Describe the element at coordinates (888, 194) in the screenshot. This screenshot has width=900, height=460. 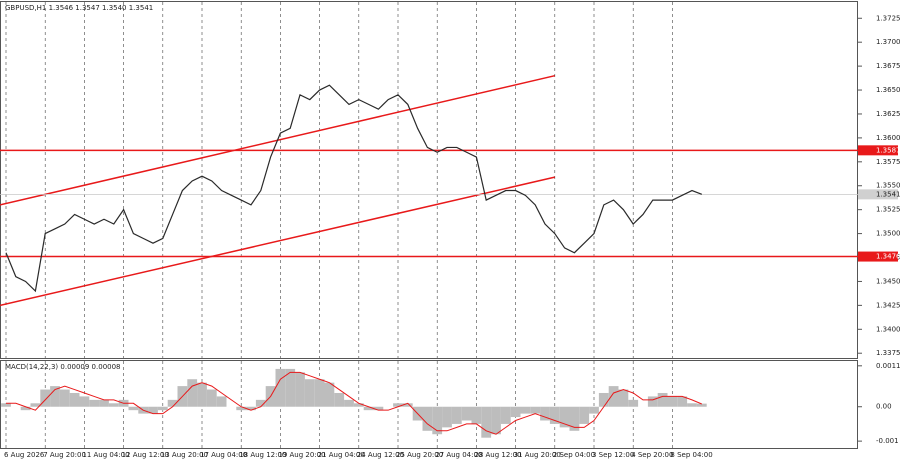
I see `current-price-label: 1.3541` at that location.